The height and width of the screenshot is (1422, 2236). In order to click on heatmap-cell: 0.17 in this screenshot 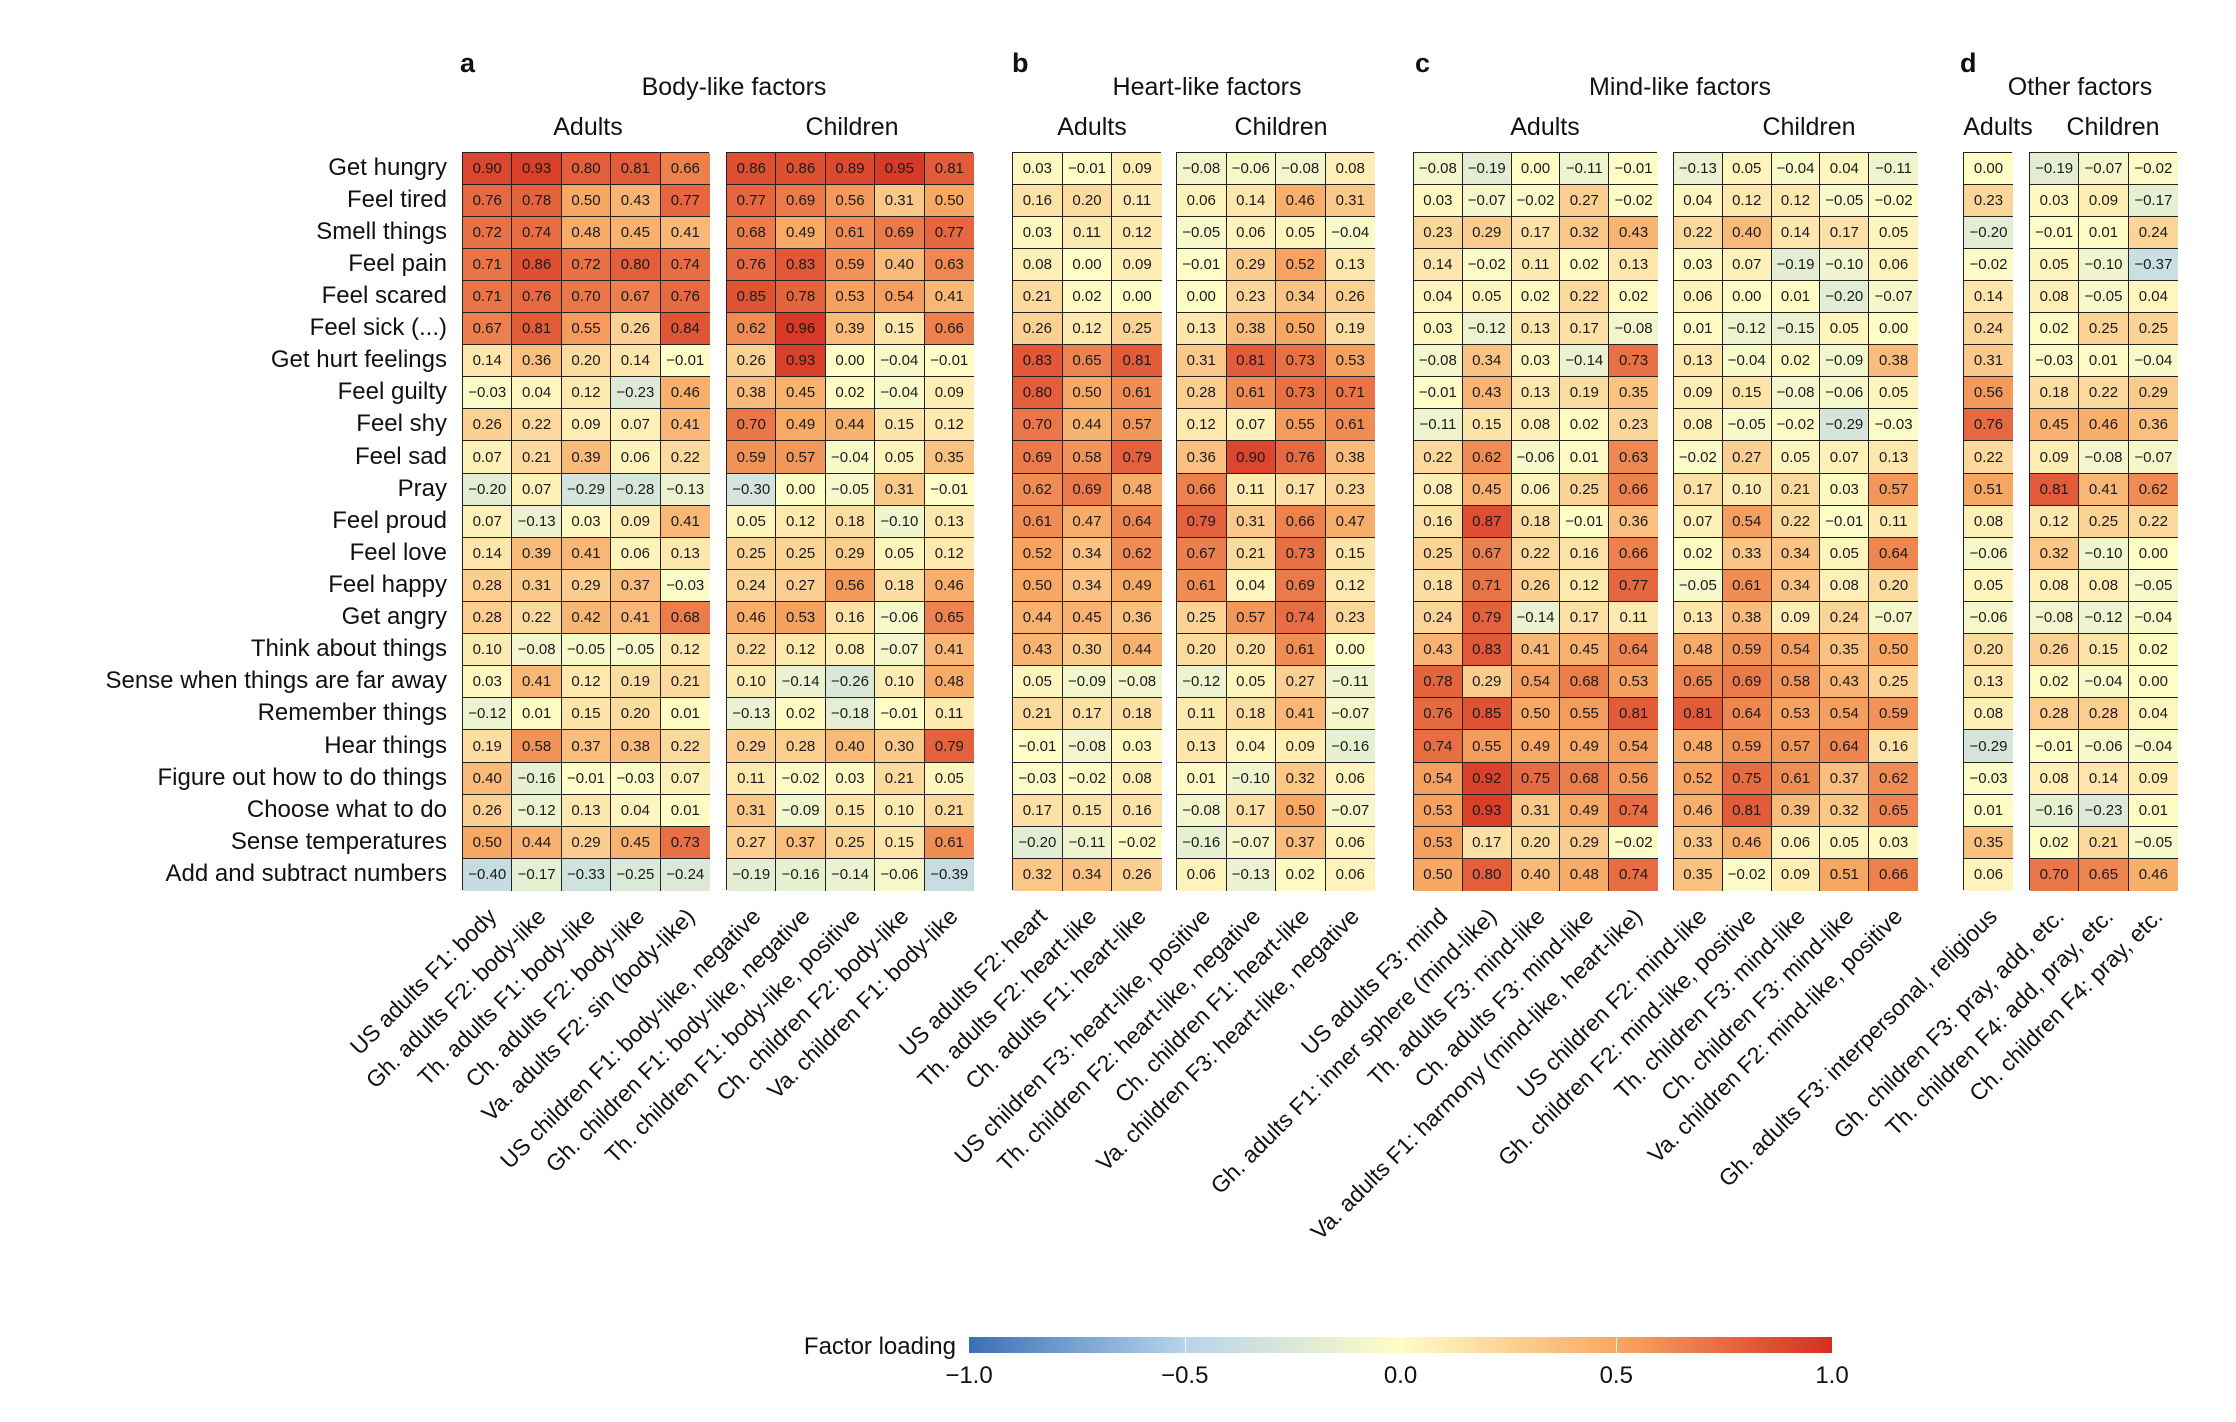, I will do `click(1585, 329)`.